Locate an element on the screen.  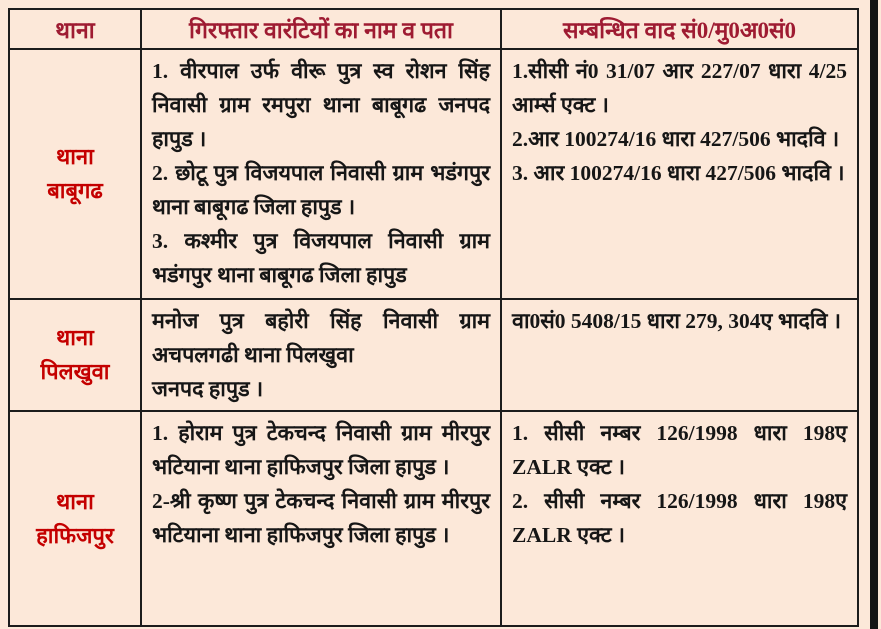
case-entry: 3. आर 100274/16 धारा 427/506 भादवि । is located at coordinates (678, 173).